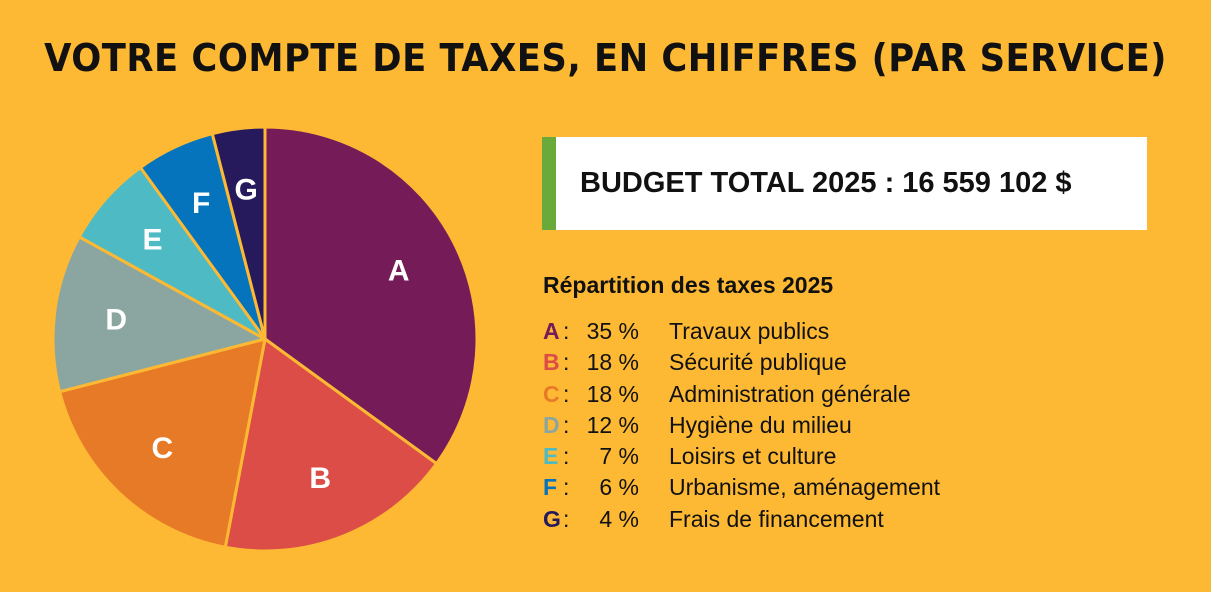  I want to click on legend-label: Hygiène du milieu, so click(760, 424).